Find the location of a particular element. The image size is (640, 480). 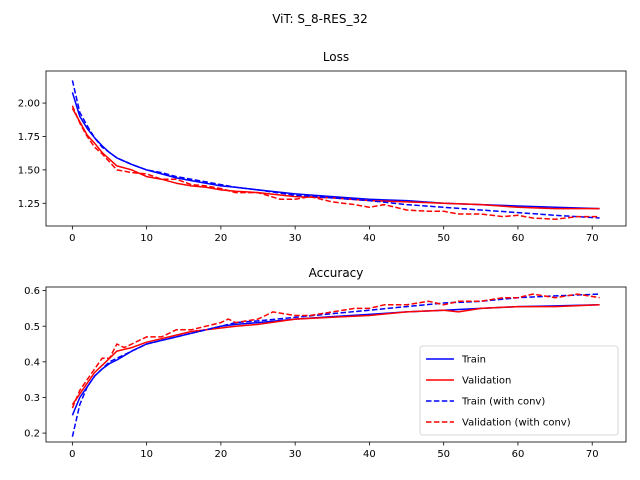

y-tick-label: 0.4 is located at coordinates (32, 362).